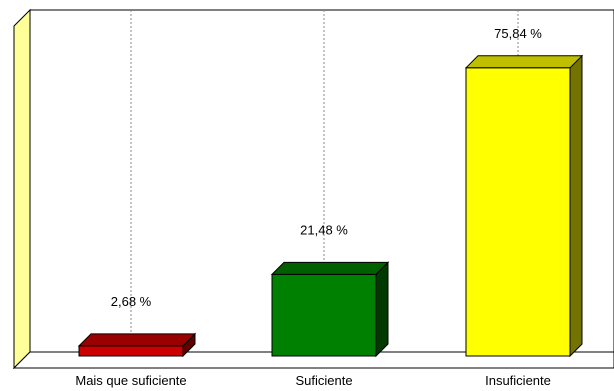 This screenshot has height=391, width=614. What do you see at coordinates (323, 380) in the screenshot?
I see `x-tick-label: Suficiente` at bounding box center [323, 380].